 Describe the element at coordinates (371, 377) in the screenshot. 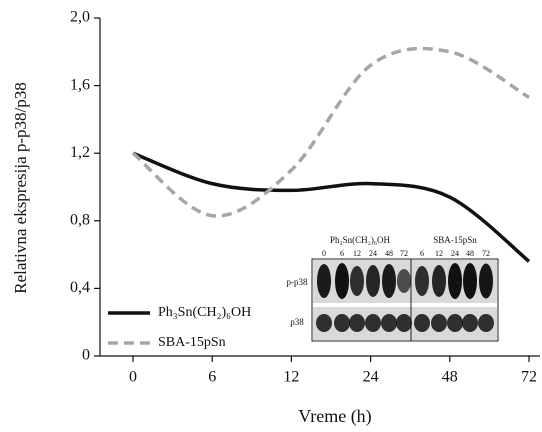

I see `x-tick-label: 24` at that location.